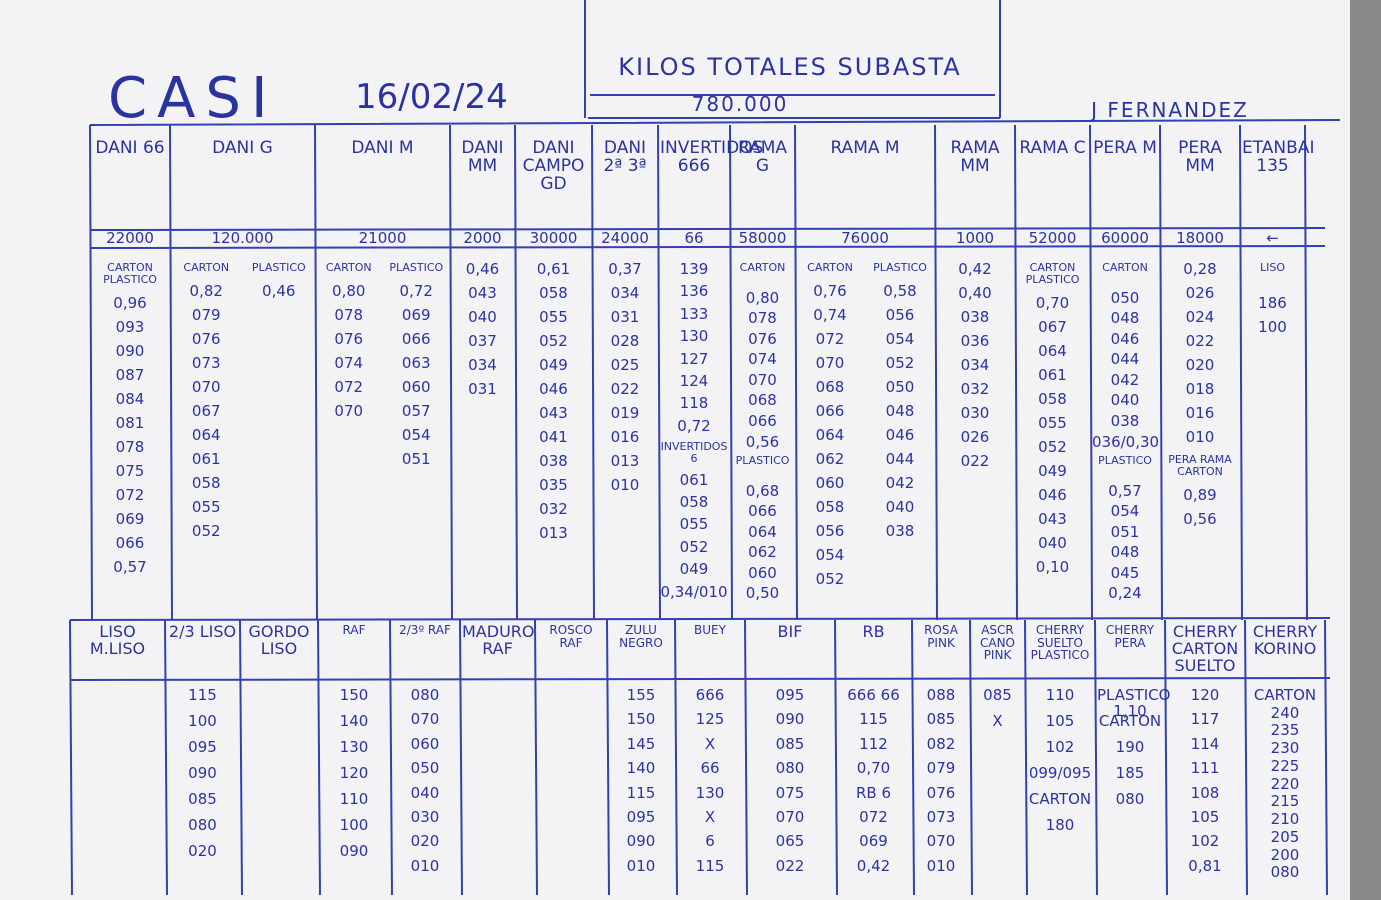 Image resolution: width=1381 pixels, height=900 pixels. What do you see at coordinates (1052, 273) in the screenshot?
I see `group-label: CARTON PLASTICO` at bounding box center [1052, 273].